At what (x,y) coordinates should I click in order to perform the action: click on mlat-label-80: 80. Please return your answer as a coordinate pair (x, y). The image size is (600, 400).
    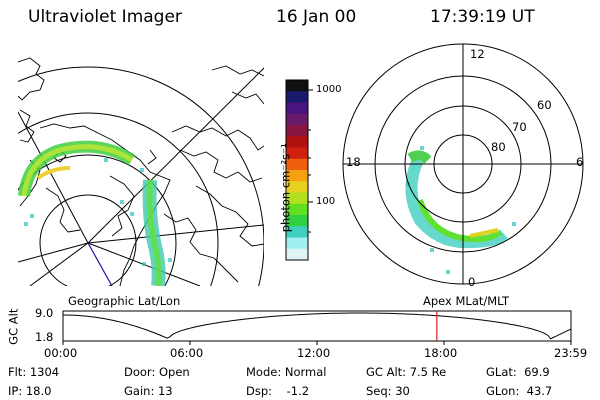
    Looking at the image, I should click on (498, 147).